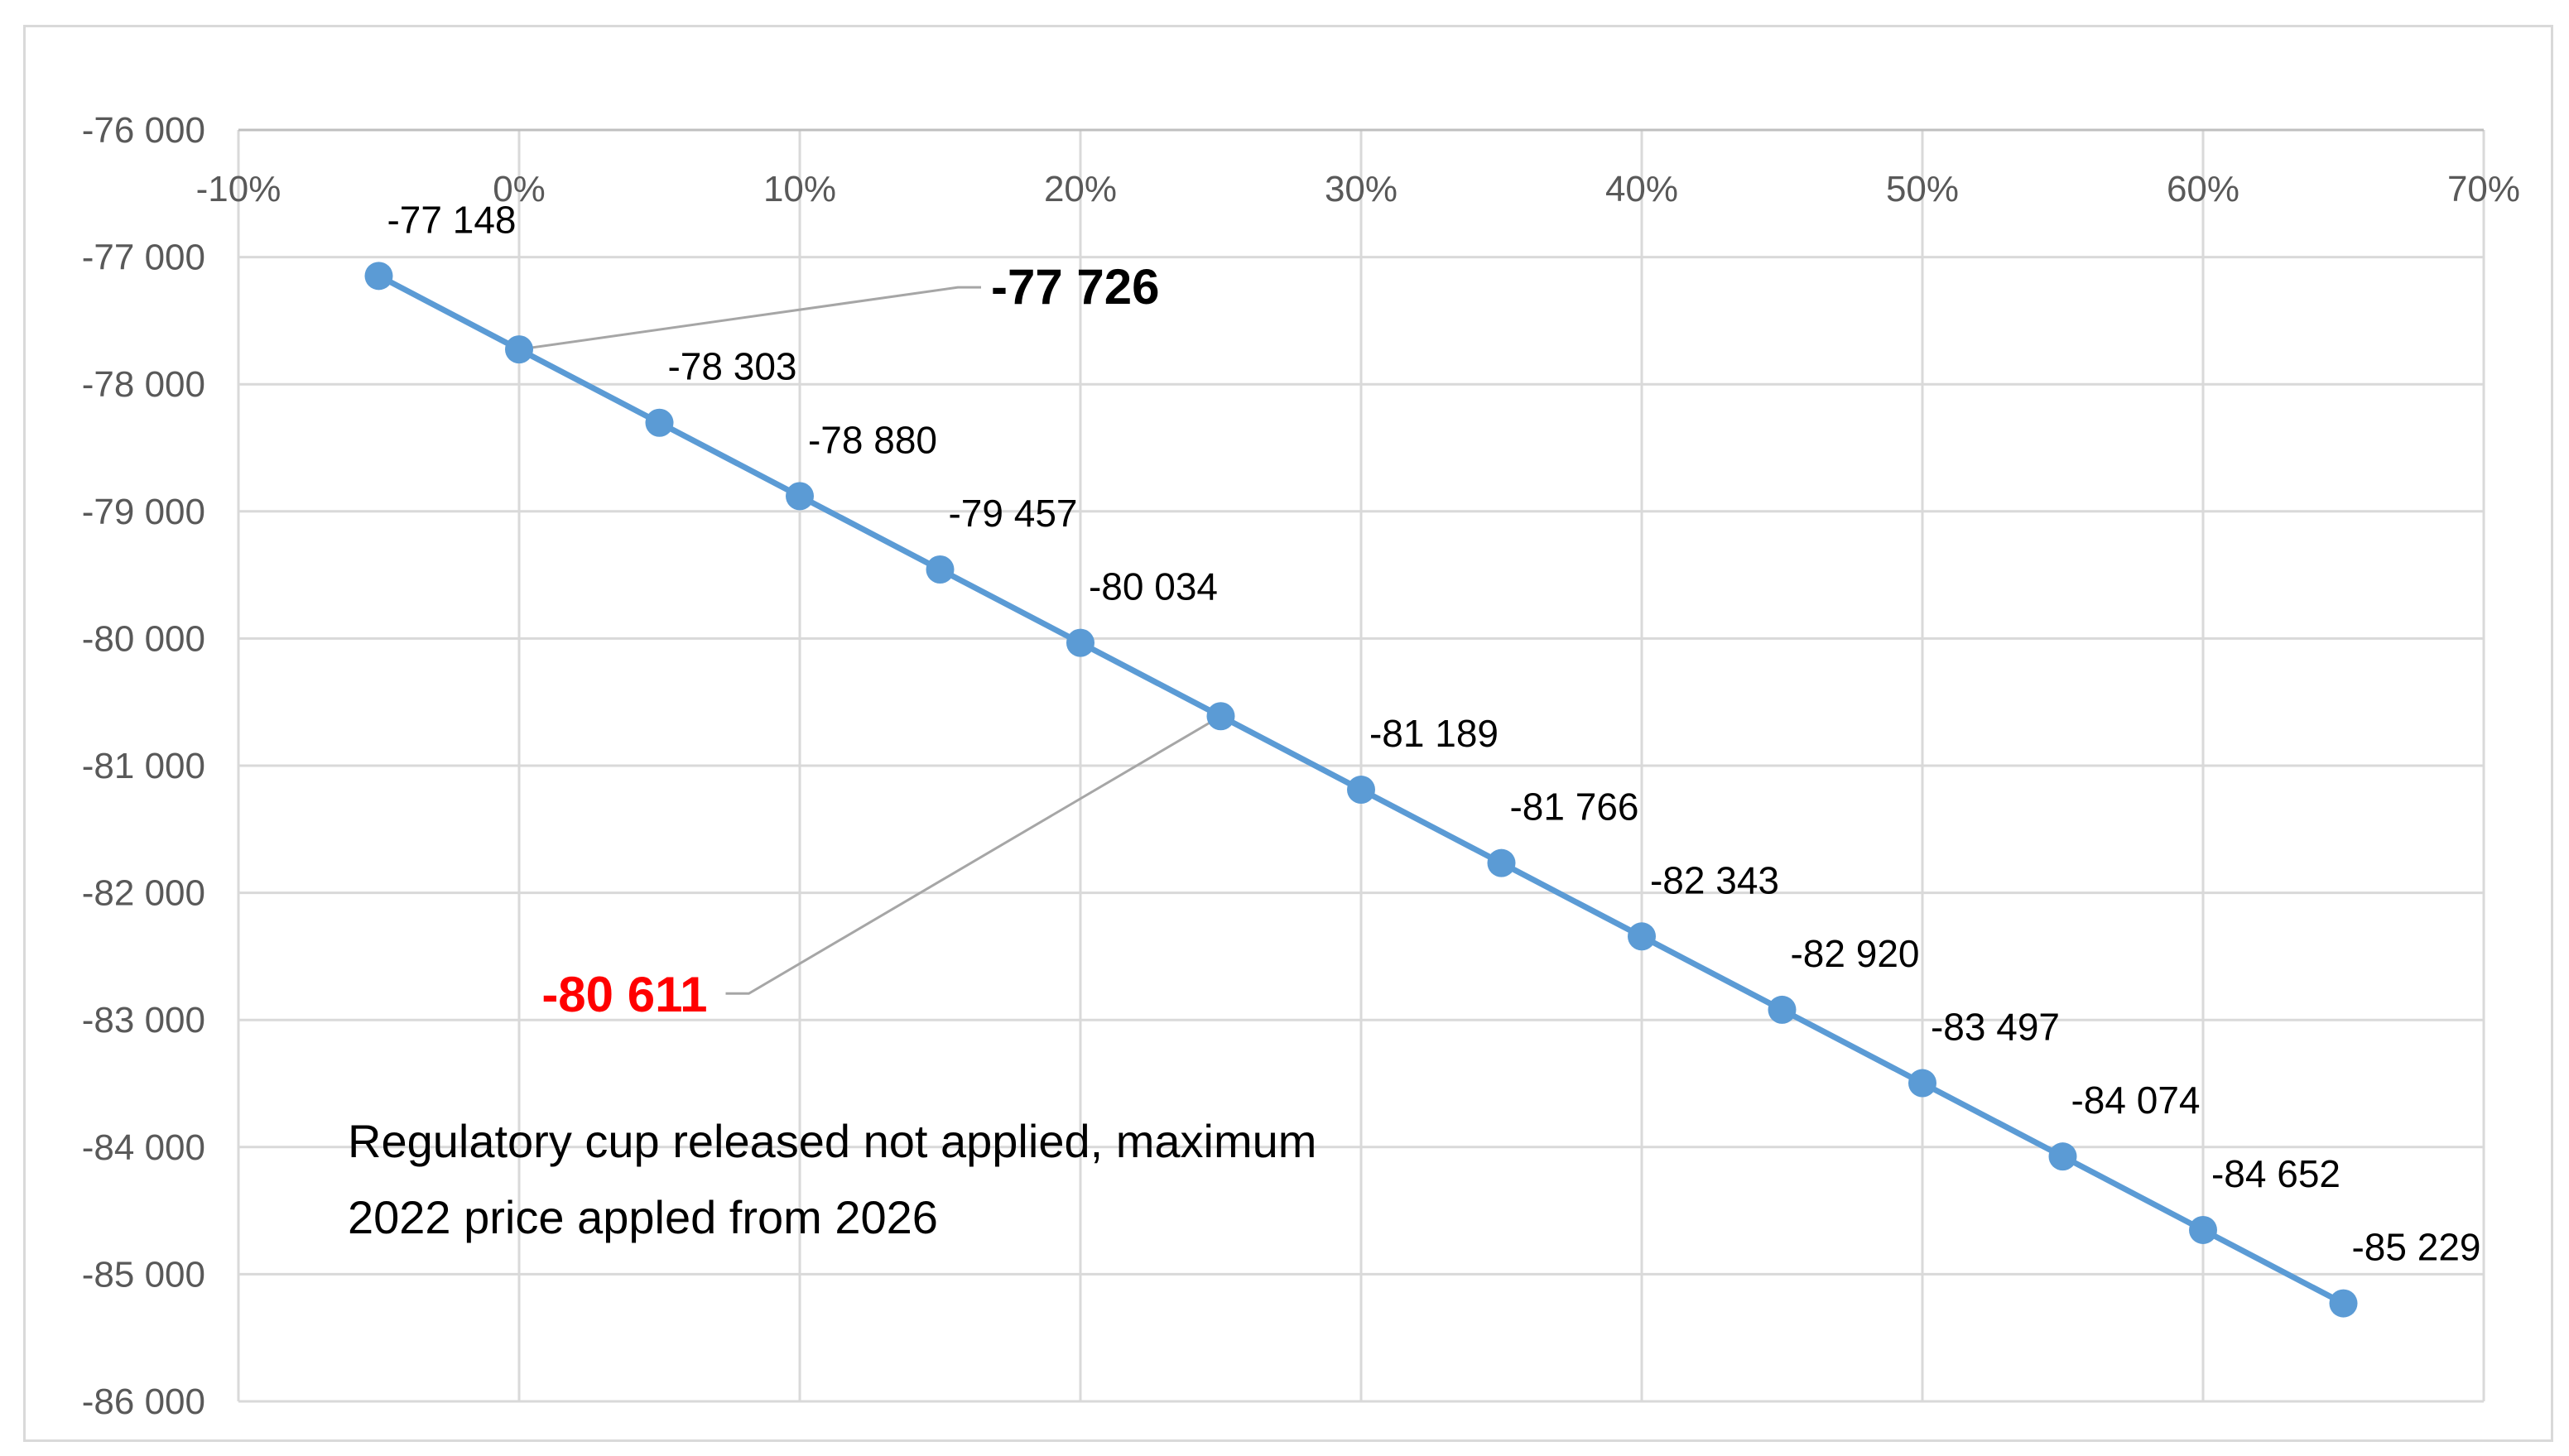  Describe the element at coordinates (1715, 879) in the screenshot. I see `data-label: -82 343` at that location.